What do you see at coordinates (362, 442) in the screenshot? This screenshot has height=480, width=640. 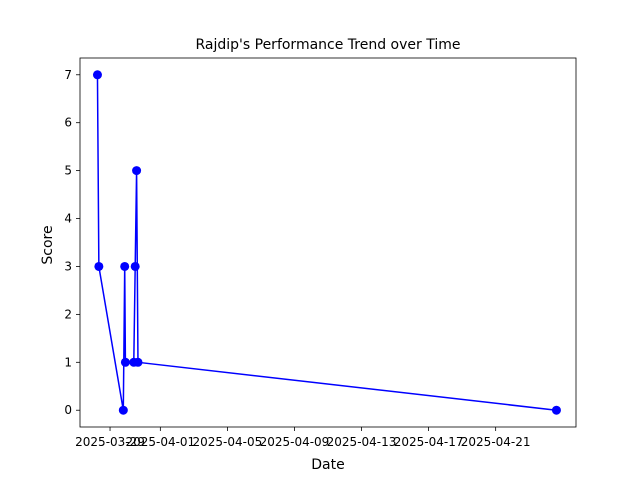 I see `x-tick-label: 2025-04-13` at bounding box center [362, 442].